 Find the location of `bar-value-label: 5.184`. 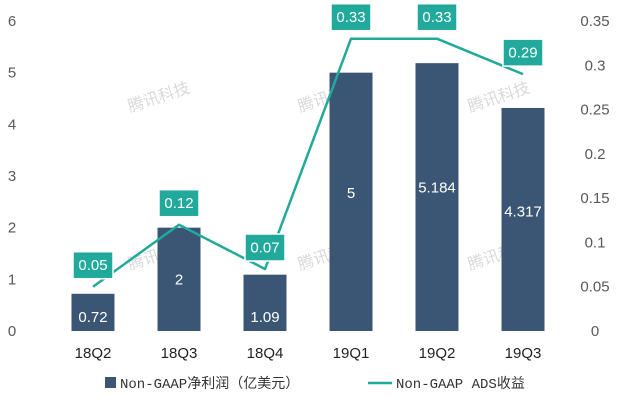

bar-value-label: 5.184 is located at coordinates (437, 188).